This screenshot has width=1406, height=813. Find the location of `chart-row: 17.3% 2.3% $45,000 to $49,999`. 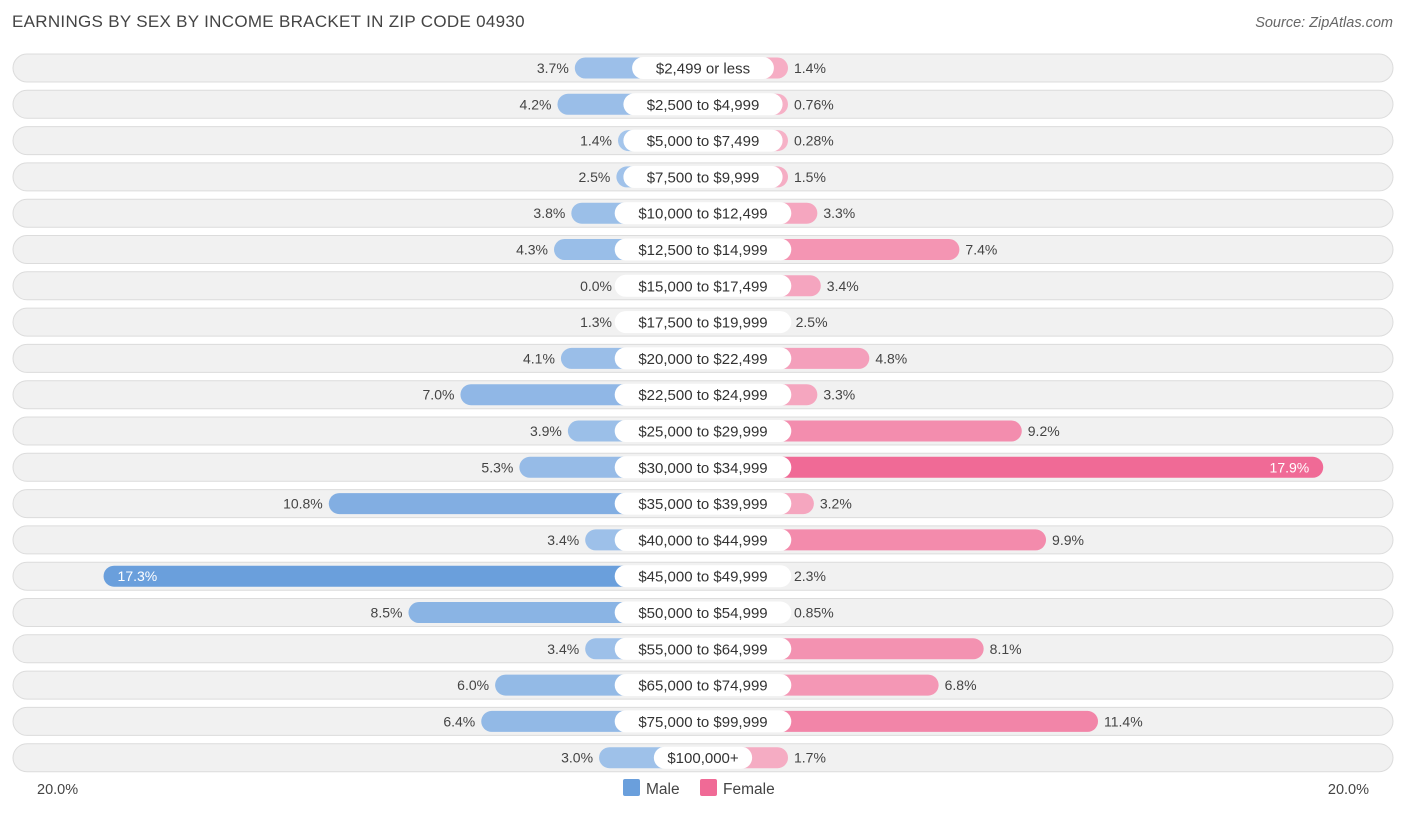

chart-row: 17.3% 2.3% $45,000 to $49,999 is located at coordinates (703, 576).